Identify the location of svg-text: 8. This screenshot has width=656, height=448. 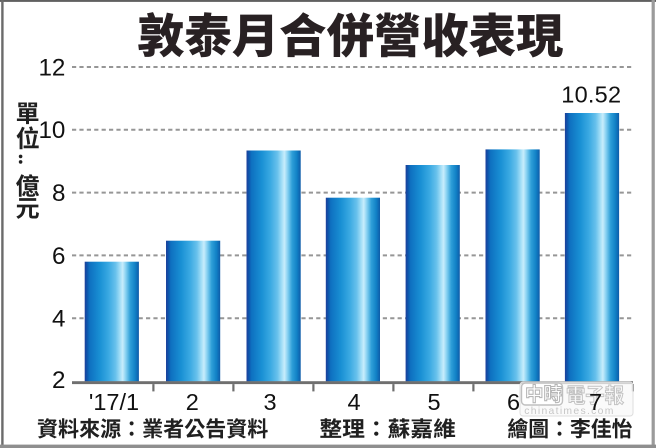
(58, 193).